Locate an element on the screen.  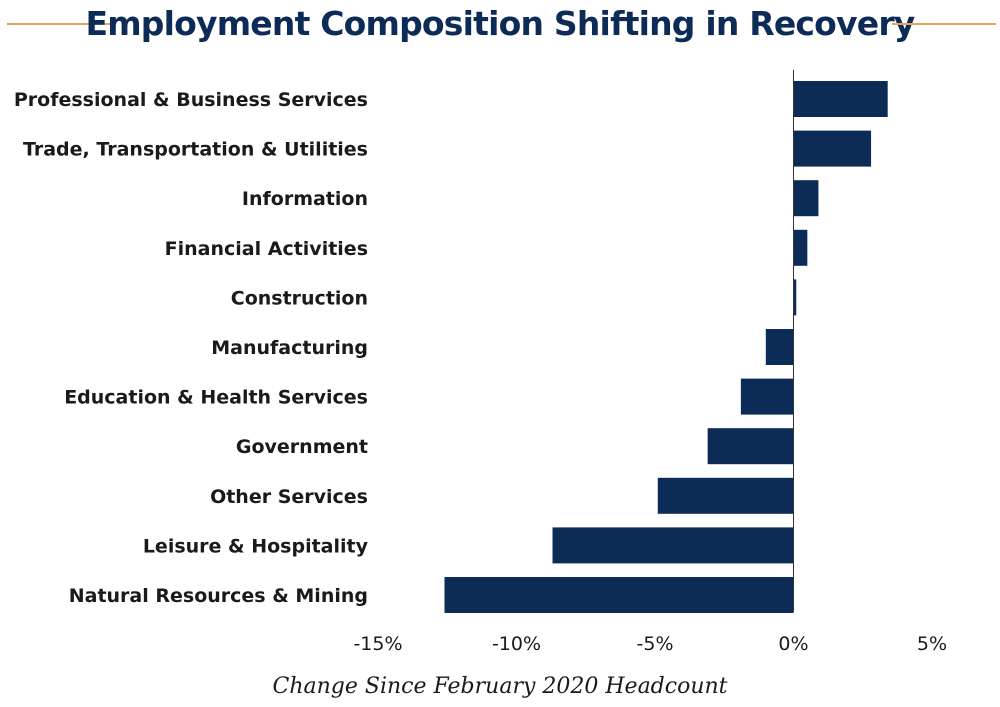
bar-trade-transportation-utilities is located at coordinates (832, 148).